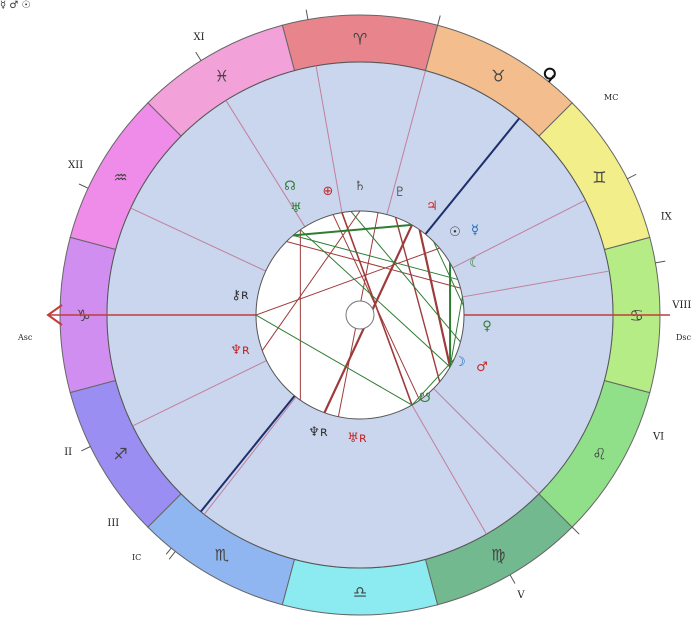 This screenshot has width=694, height=625. What do you see at coordinates (475, 263) in the screenshot?
I see `planet-glyph: ☾` at bounding box center [475, 263].